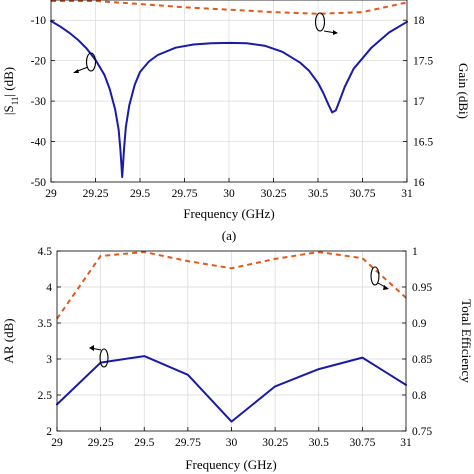 The height and width of the screenshot is (474, 474). I want to click on efficiency-axis-arrowhead, so click(386, 287).